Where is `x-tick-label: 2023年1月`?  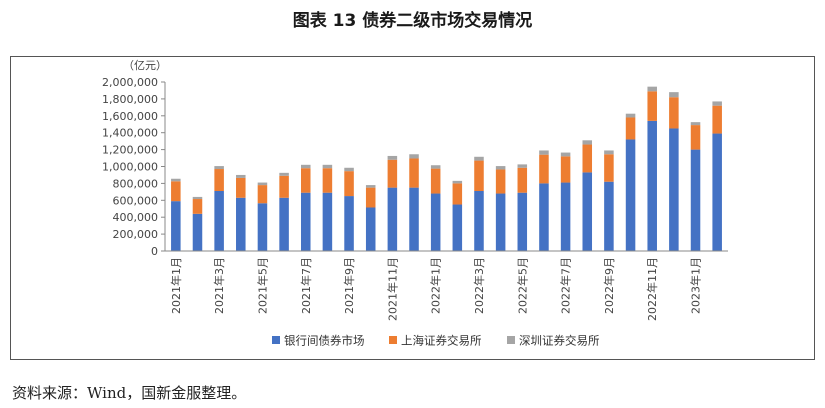
x-tick-label: 2023年1月 is located at coordinates (696, 285).